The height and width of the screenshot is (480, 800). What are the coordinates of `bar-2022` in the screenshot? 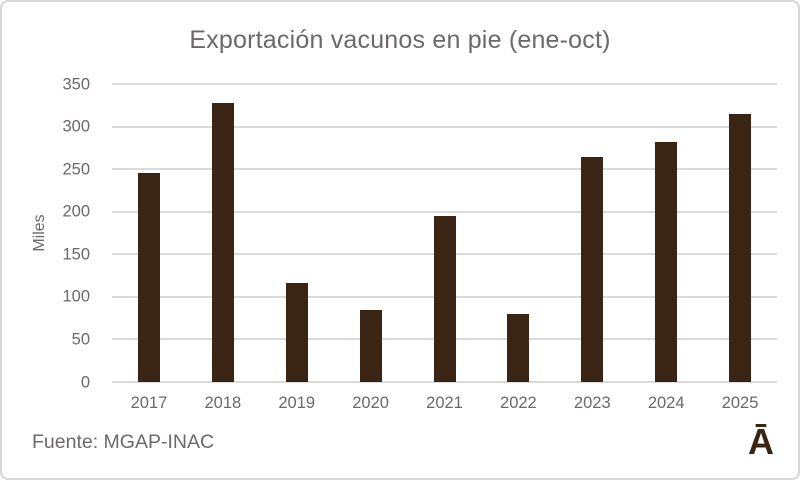 It's located at (518, 347).